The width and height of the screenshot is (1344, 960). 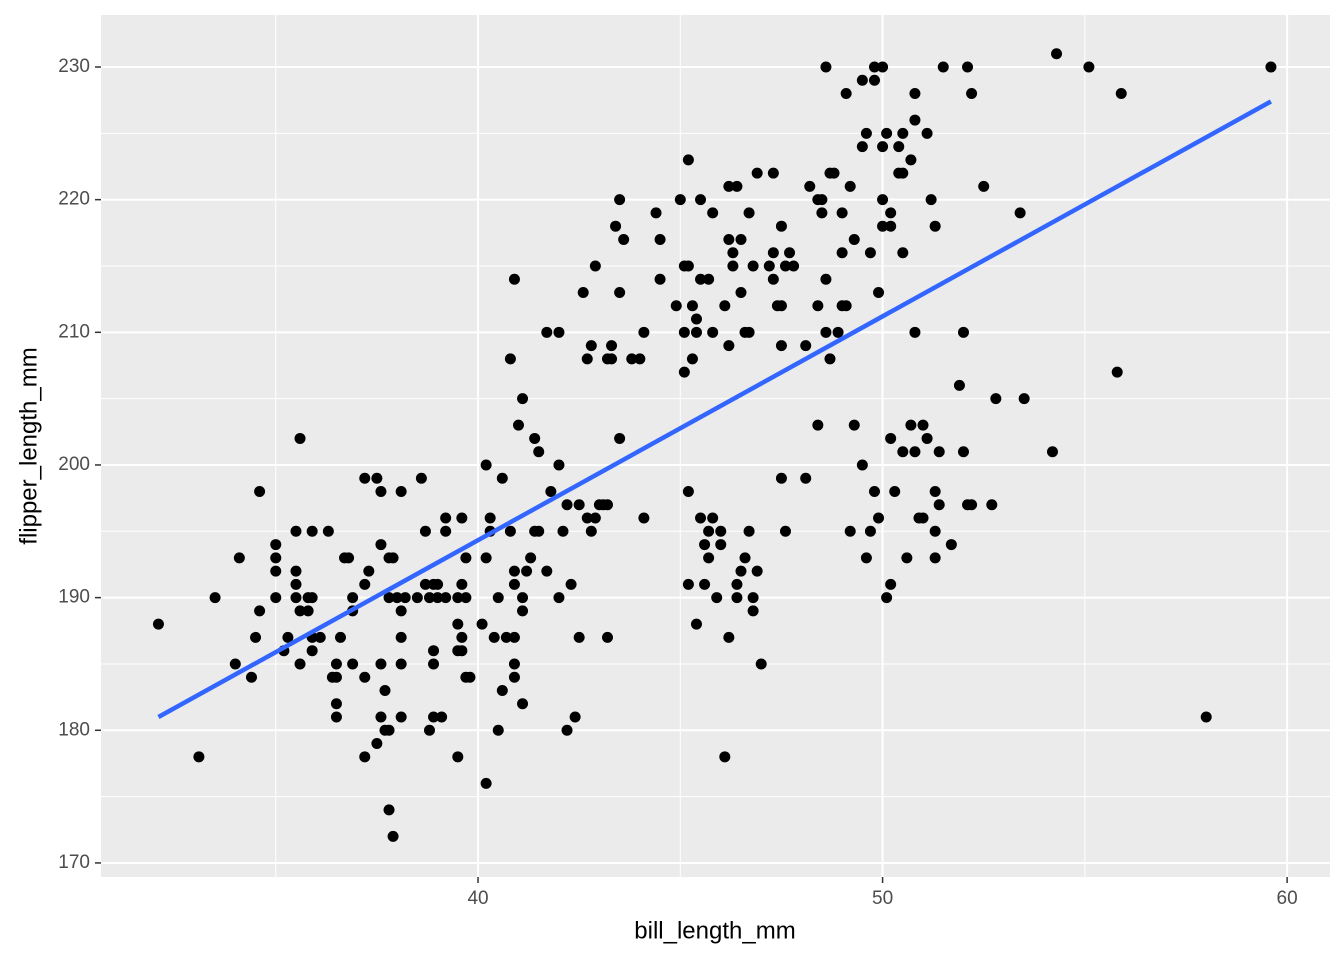 What do you see at coordinates (74, 199) in the screenshot?
I see `y-tick-label: 220` at bounding box center [74, 199].